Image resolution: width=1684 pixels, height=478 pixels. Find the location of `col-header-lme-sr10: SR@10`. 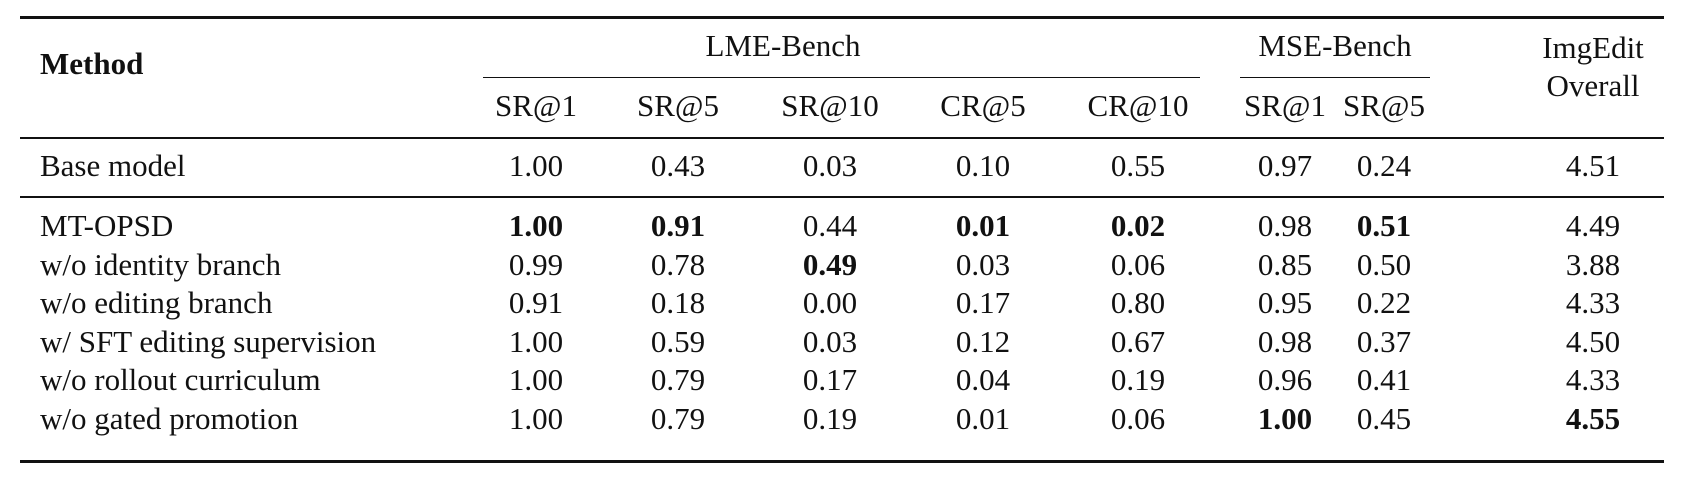

col-header-lme-sr10: SR@10 is located at coordinates (830, 105).